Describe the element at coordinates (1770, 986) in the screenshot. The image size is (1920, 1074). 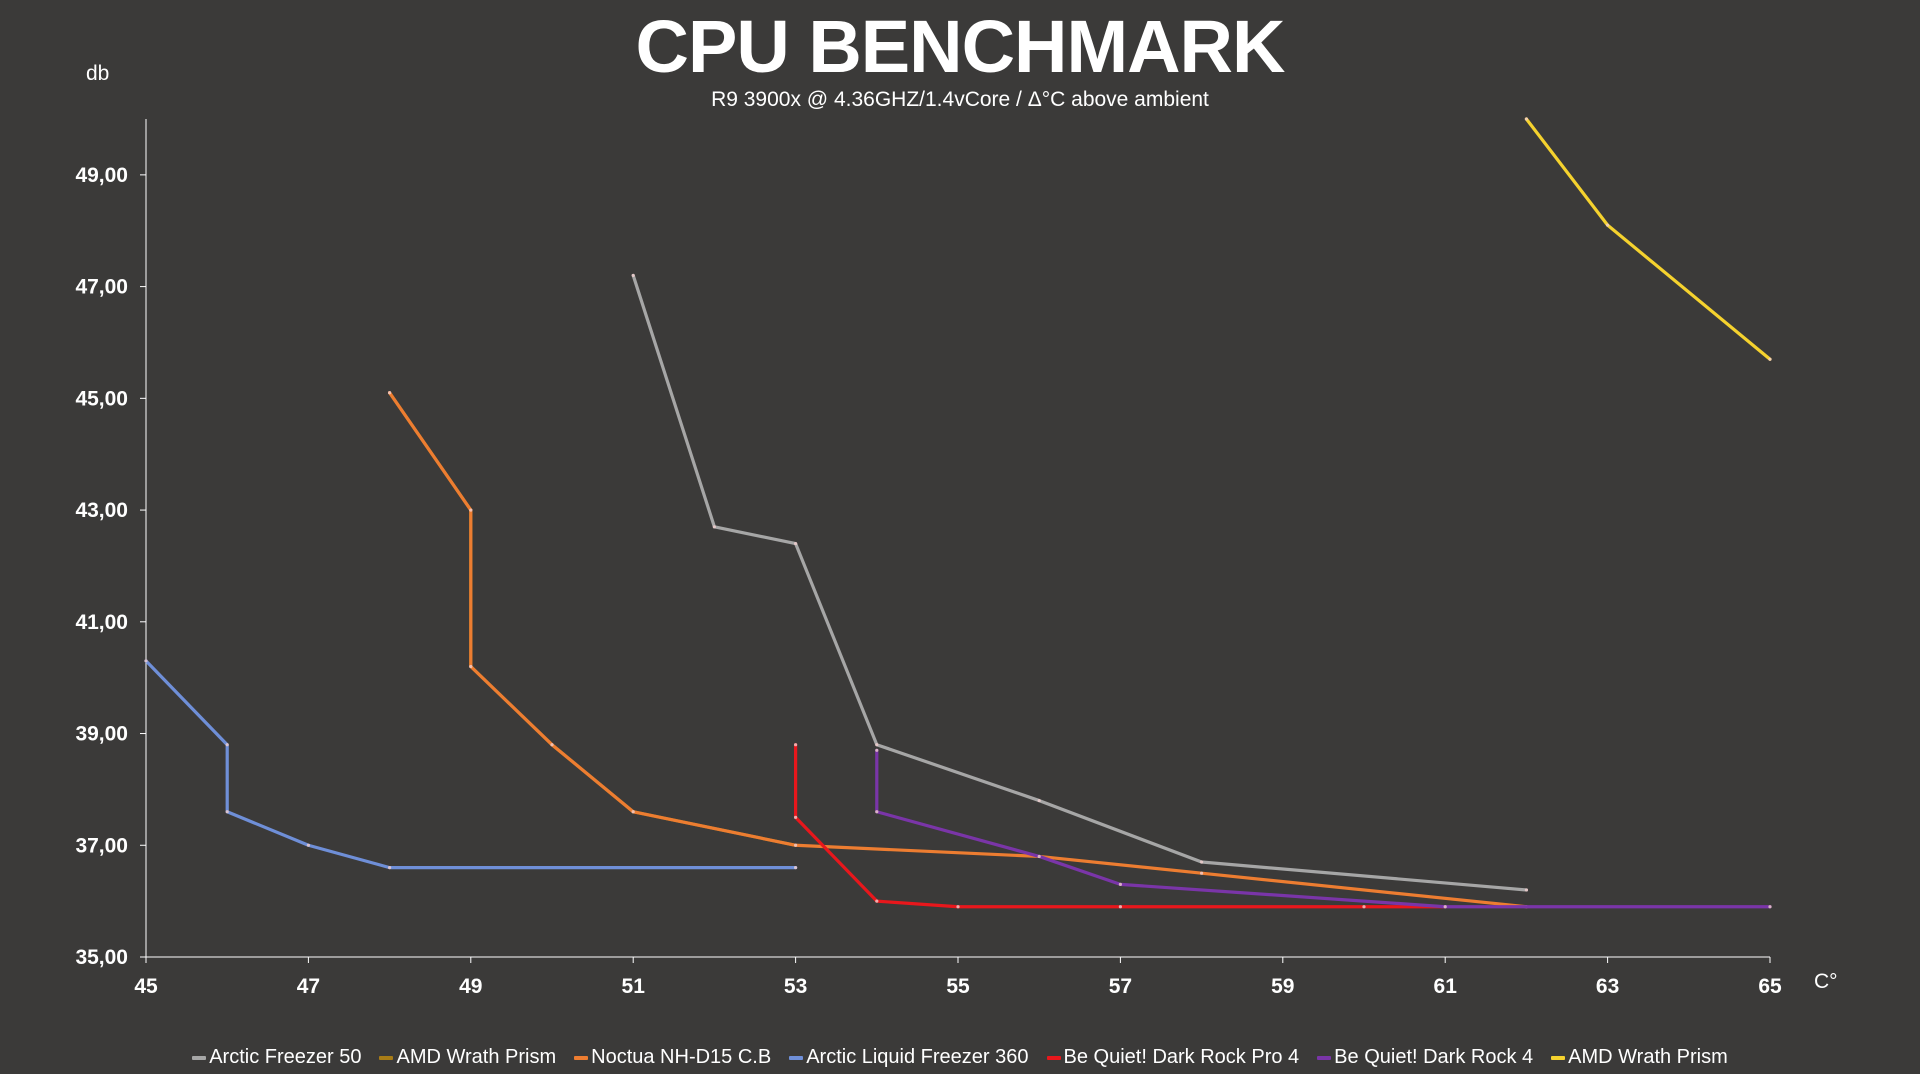
I see `x-tick-label: 65` at that location.